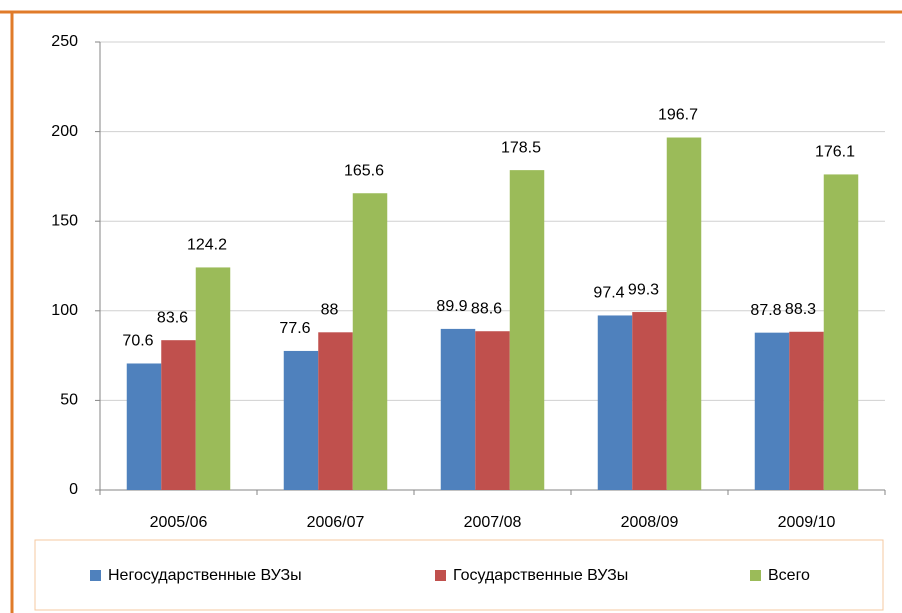  I want to click on data-label: 99.3, so click(643, 289).